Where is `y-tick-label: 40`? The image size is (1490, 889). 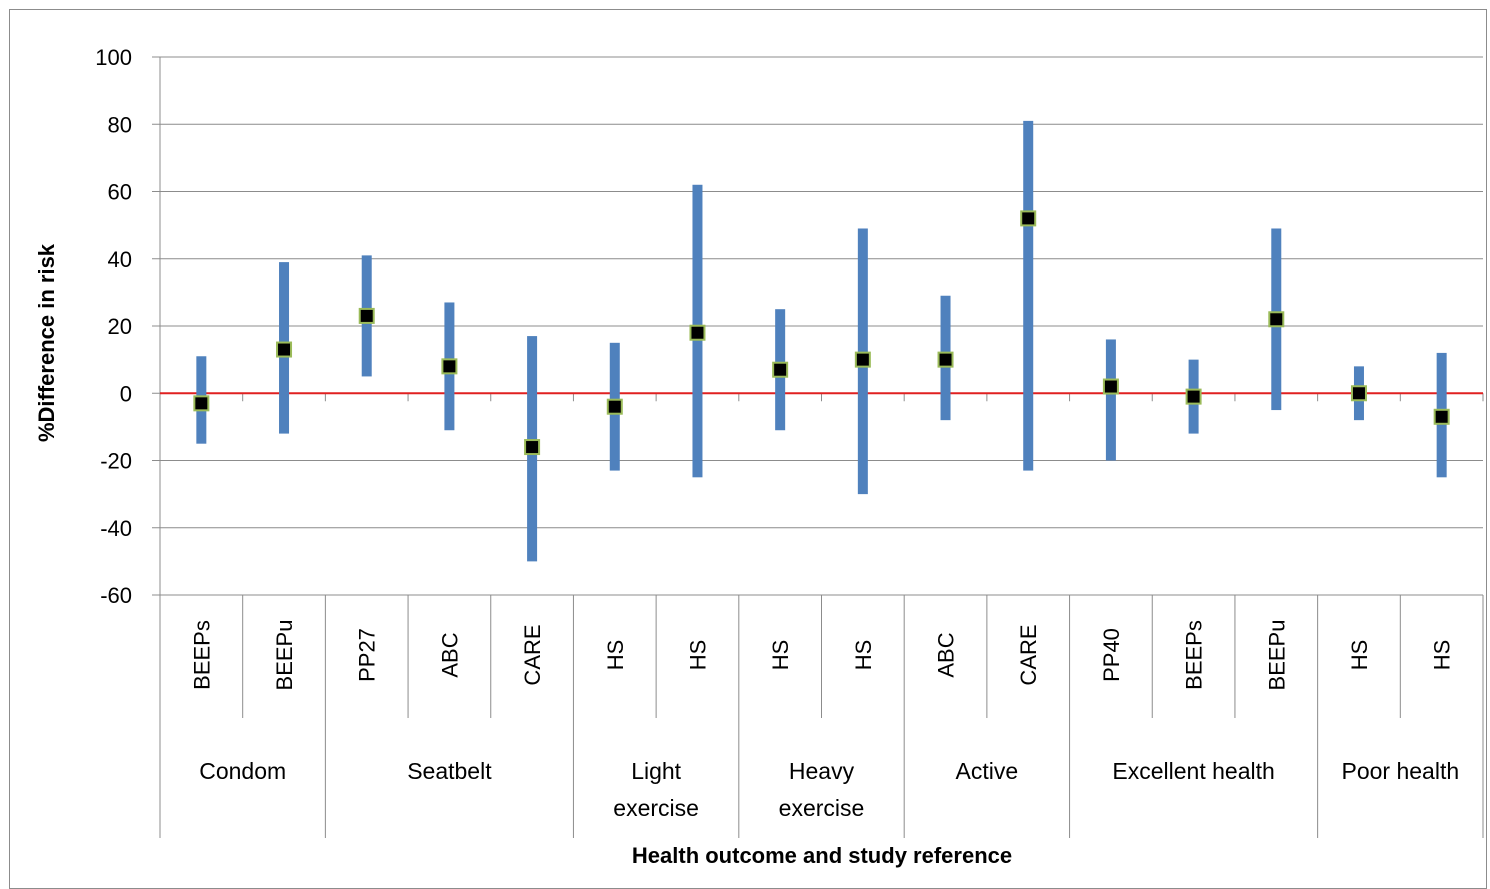
y-tick-label: 40 is located at coordinates (120, 259).